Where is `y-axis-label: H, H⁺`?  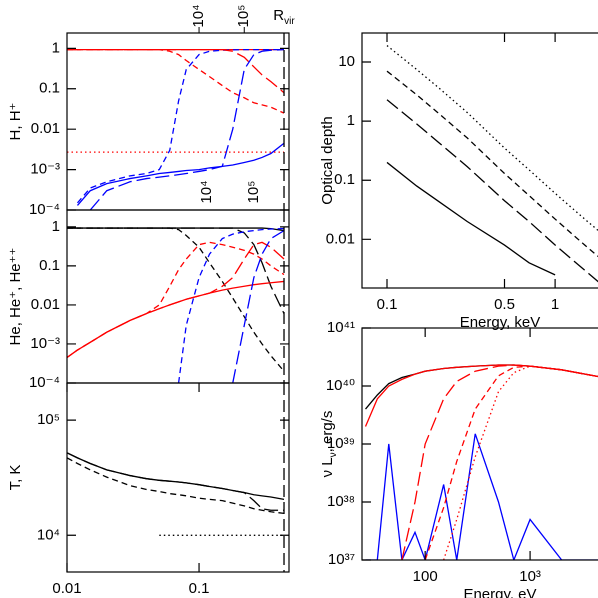
y-axis-label: H, H⁺ is located at coordinates (15, 122).